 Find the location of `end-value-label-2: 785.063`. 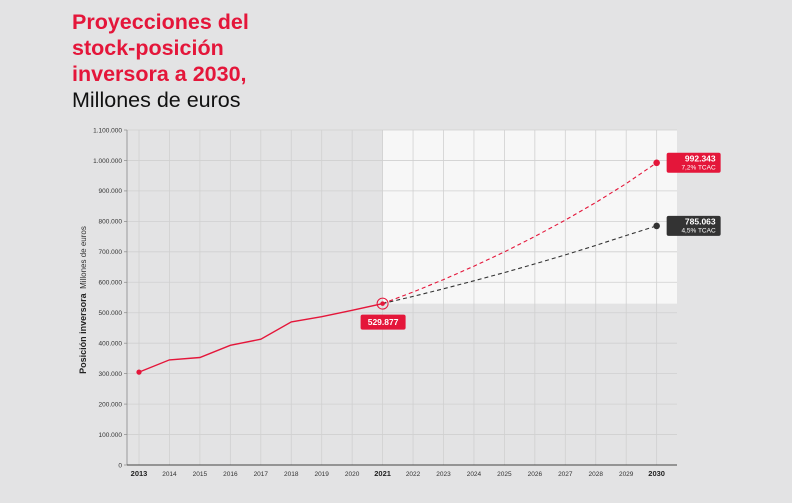

end-value-label-2: 785.063 is located at coordinates (700, 221).